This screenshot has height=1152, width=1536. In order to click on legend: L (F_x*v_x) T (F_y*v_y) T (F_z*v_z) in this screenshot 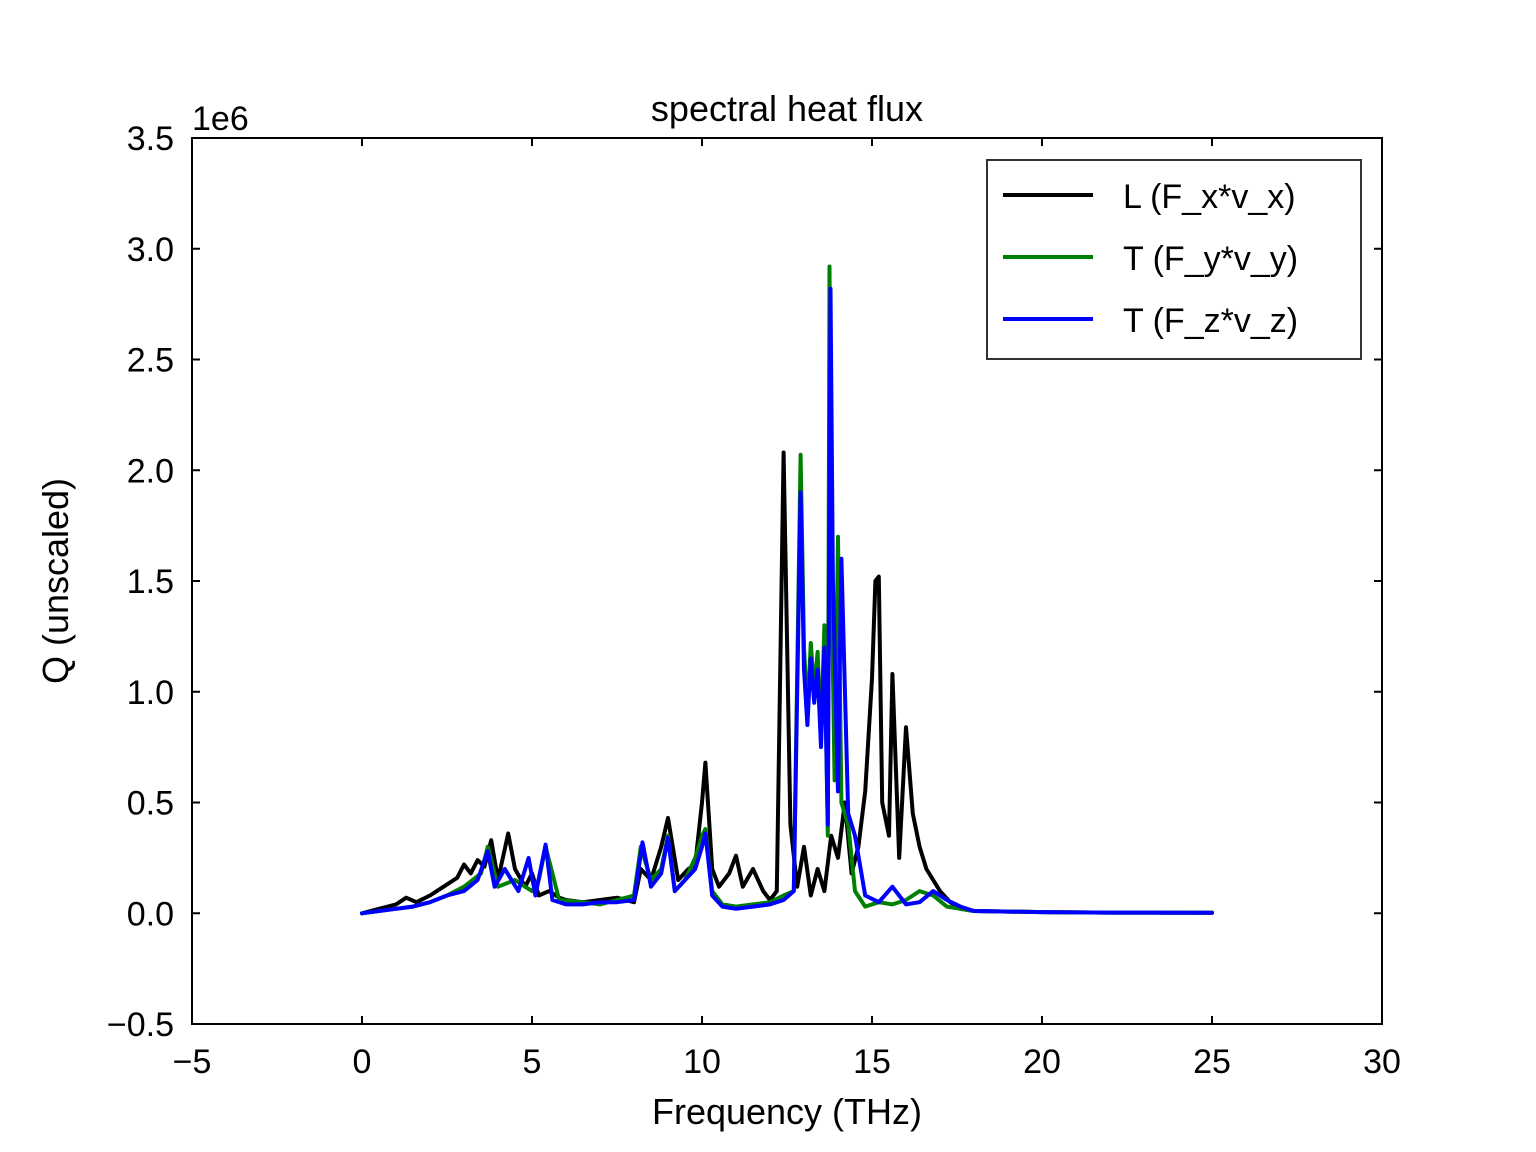, I will do `click(1174, 259)`.